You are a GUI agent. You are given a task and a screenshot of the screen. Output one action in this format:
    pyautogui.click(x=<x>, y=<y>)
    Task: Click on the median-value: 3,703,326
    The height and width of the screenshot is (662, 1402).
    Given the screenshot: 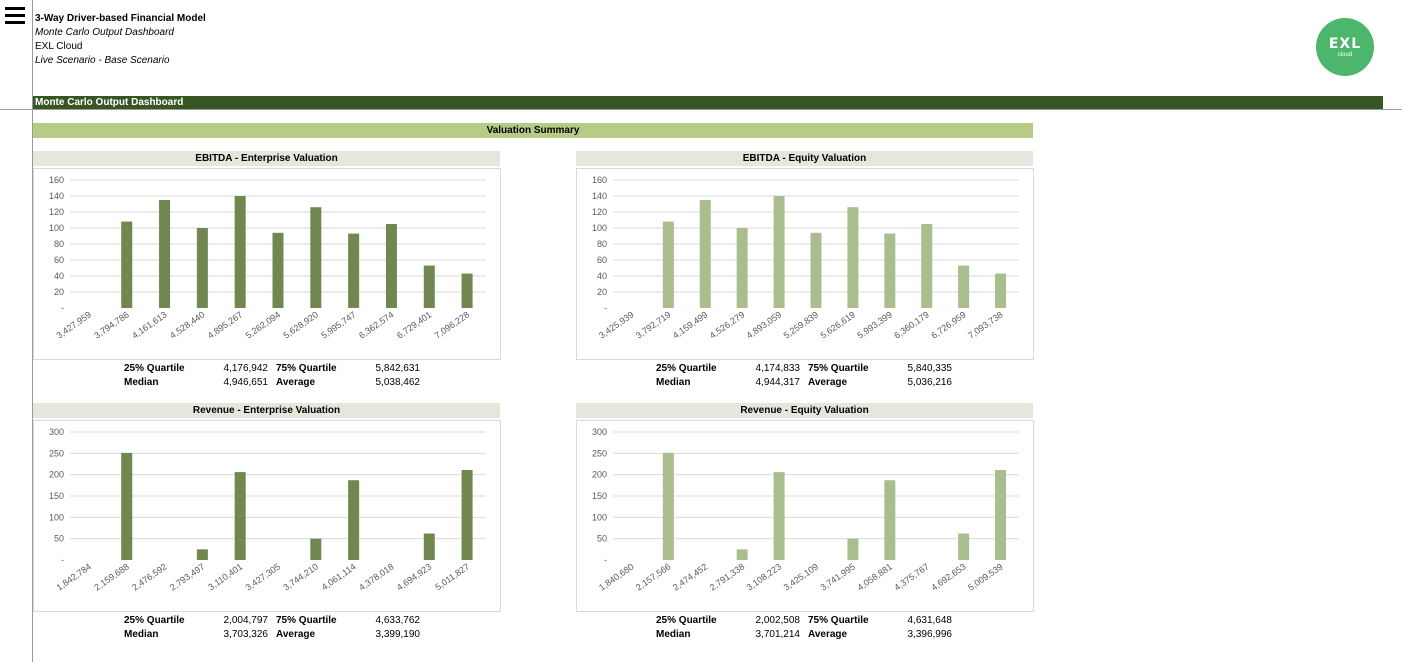 What is the action you would take?
    pyautogui.click(x=246, y=634)
    